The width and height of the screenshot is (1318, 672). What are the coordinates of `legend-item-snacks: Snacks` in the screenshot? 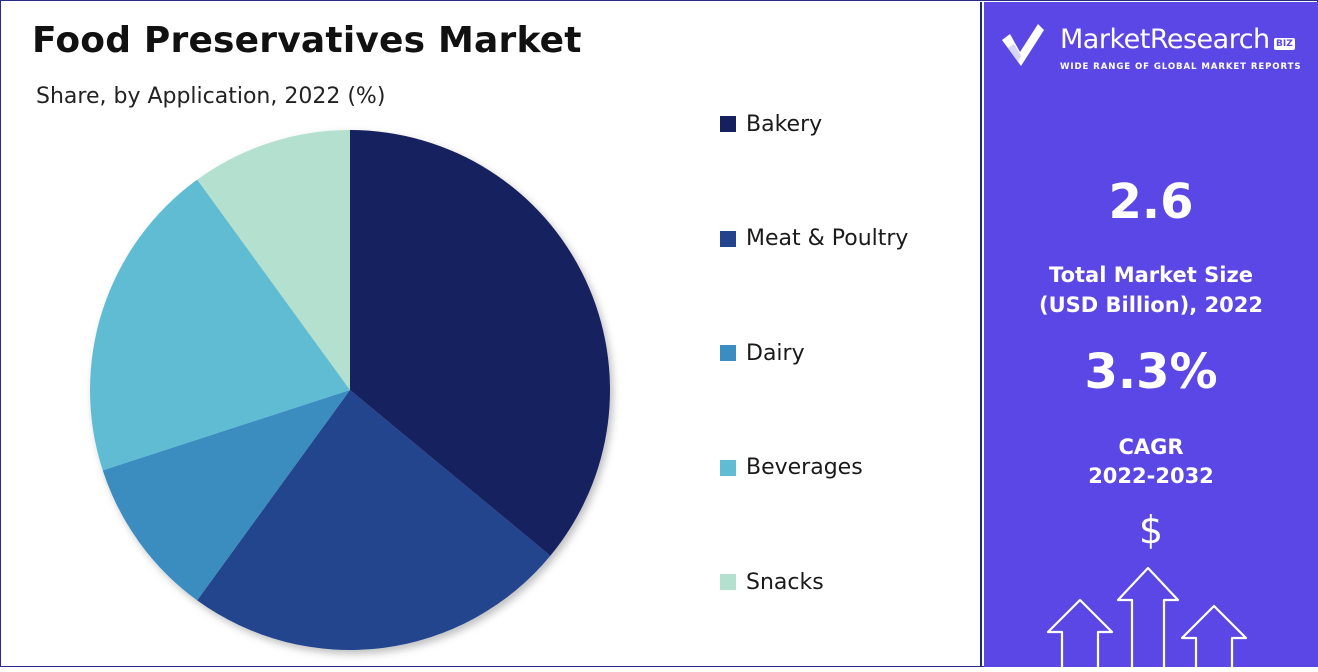 It's located at (772, 582).